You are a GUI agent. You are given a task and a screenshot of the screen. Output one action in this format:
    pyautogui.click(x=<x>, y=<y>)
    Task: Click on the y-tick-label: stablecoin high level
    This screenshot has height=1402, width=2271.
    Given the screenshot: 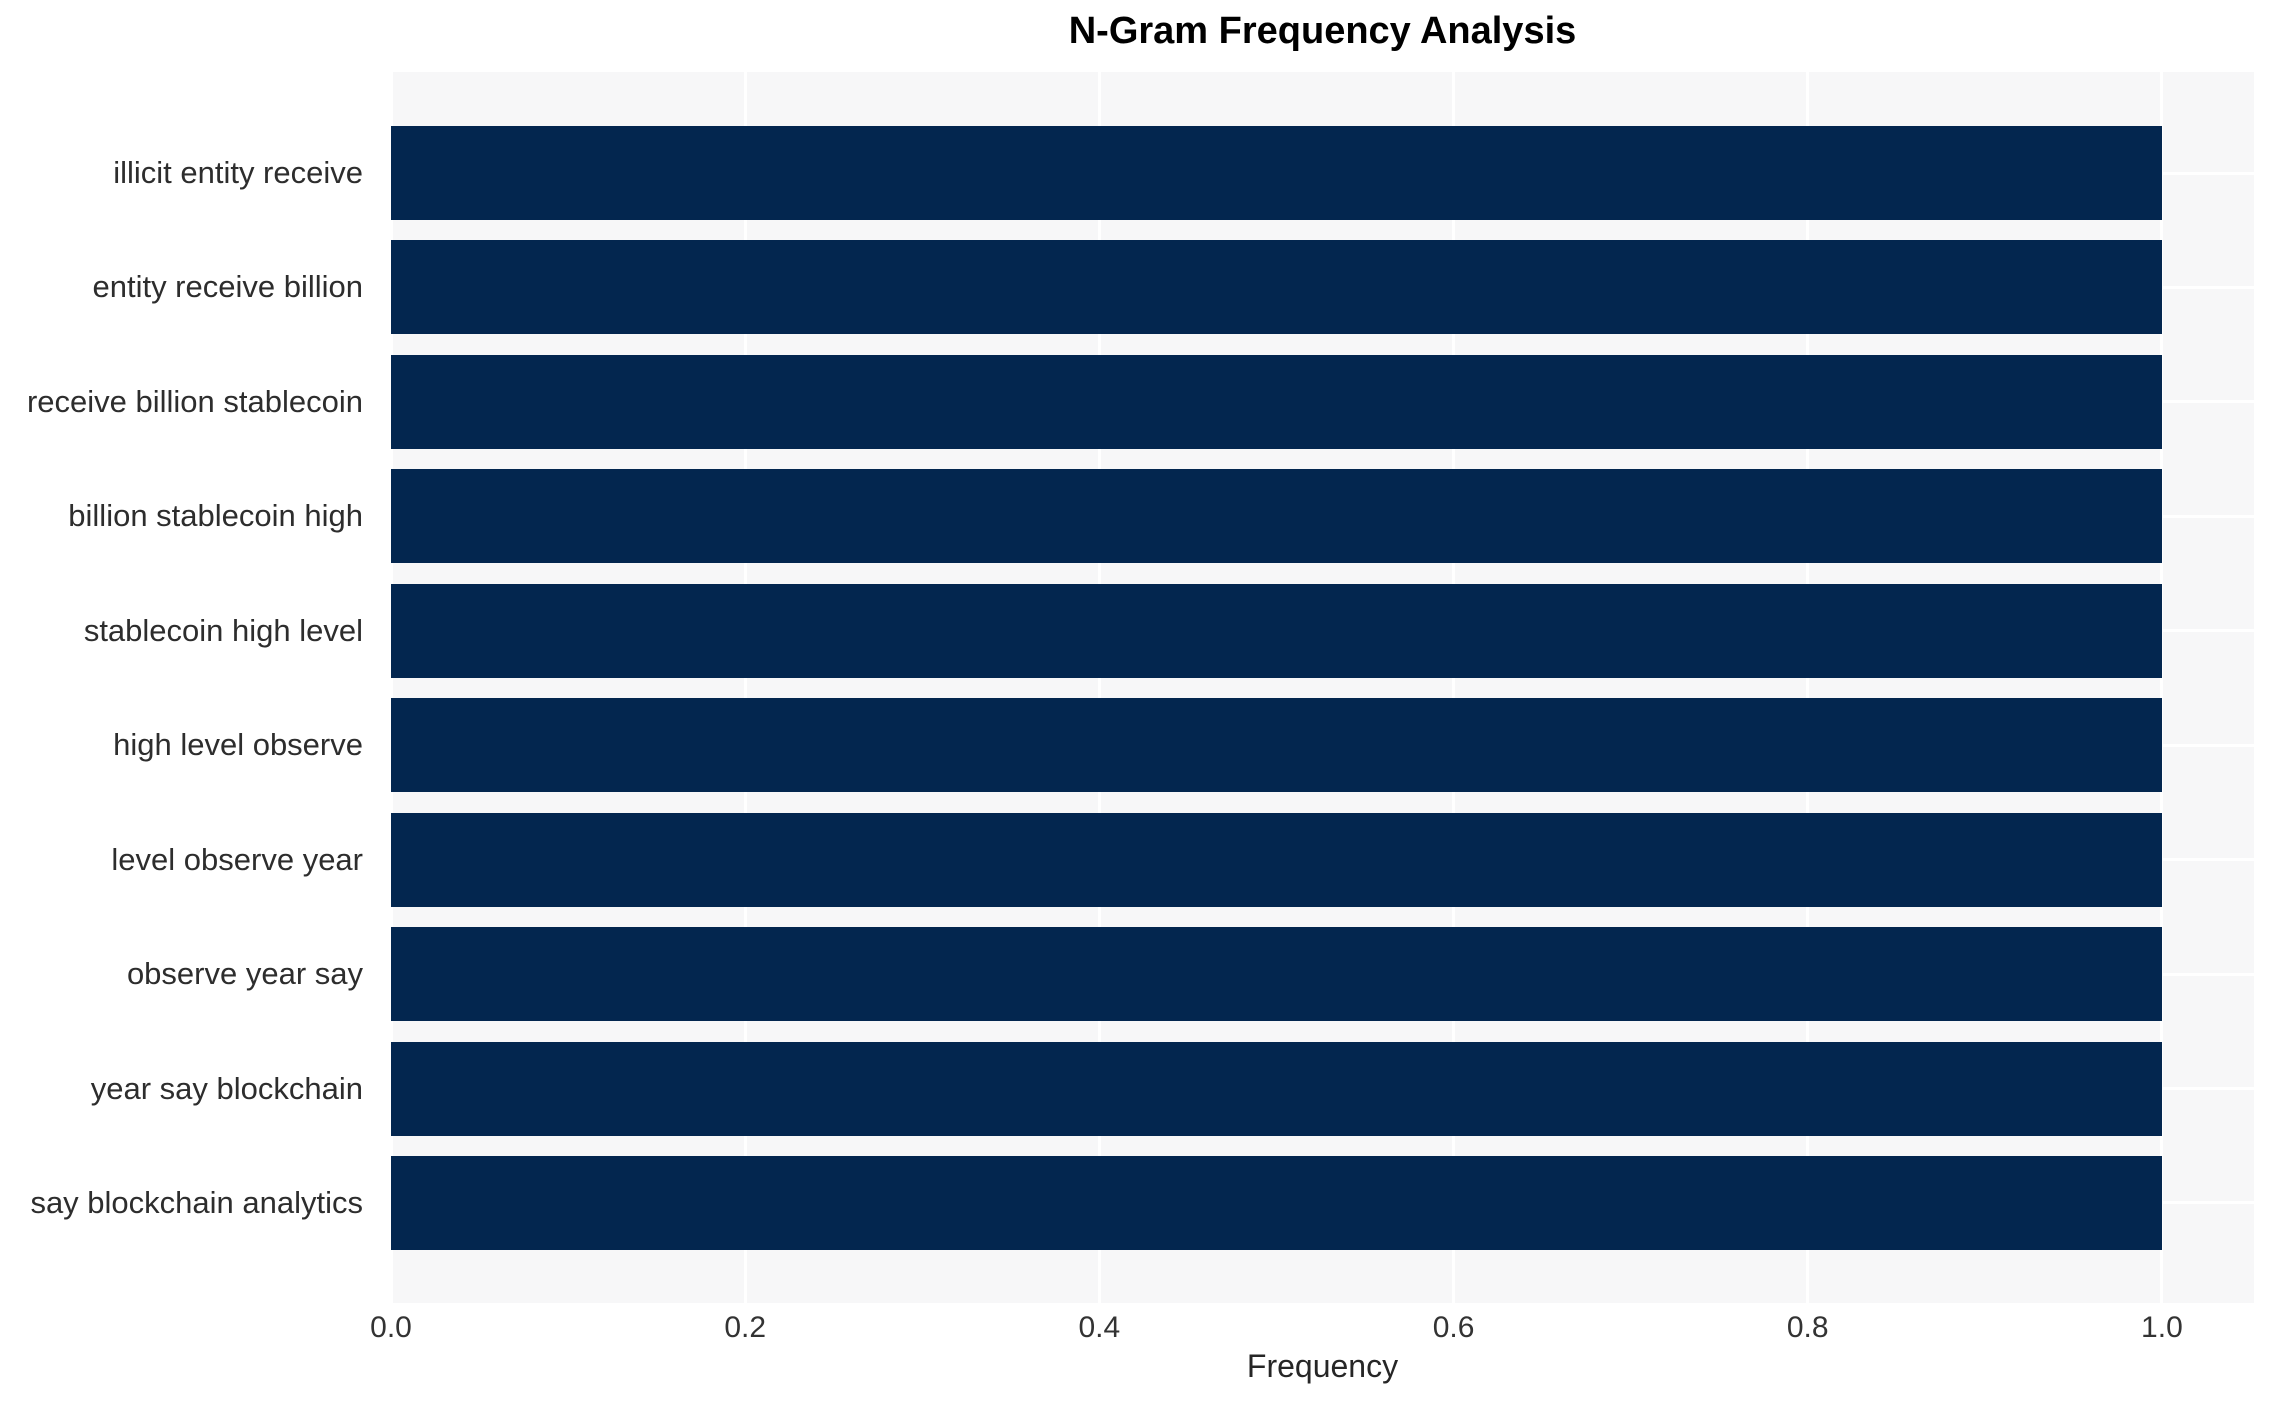 What is the action you would take?
    pyautogui.click(x=223, y=630)
    